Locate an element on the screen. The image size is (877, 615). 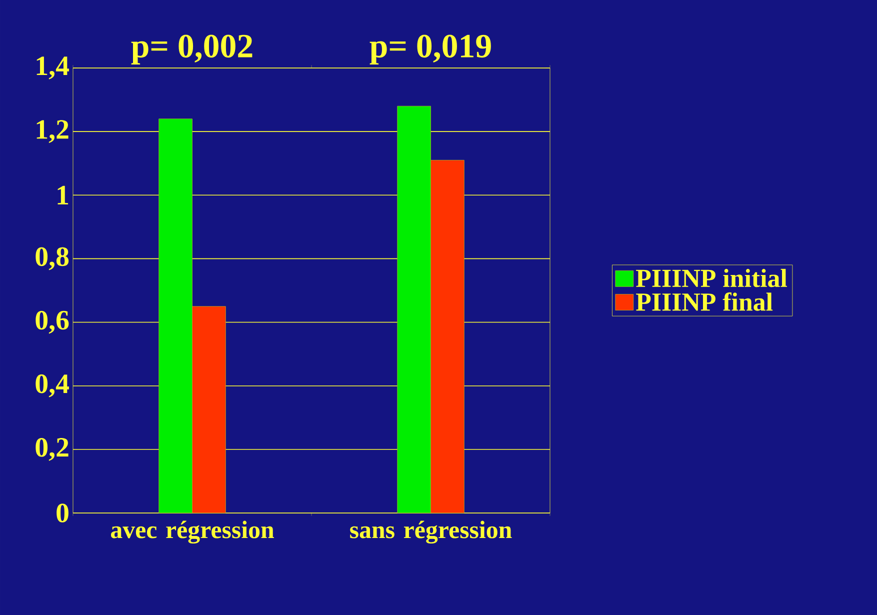
y-tick-label: 1,2 is located at coordinates (52, 131).